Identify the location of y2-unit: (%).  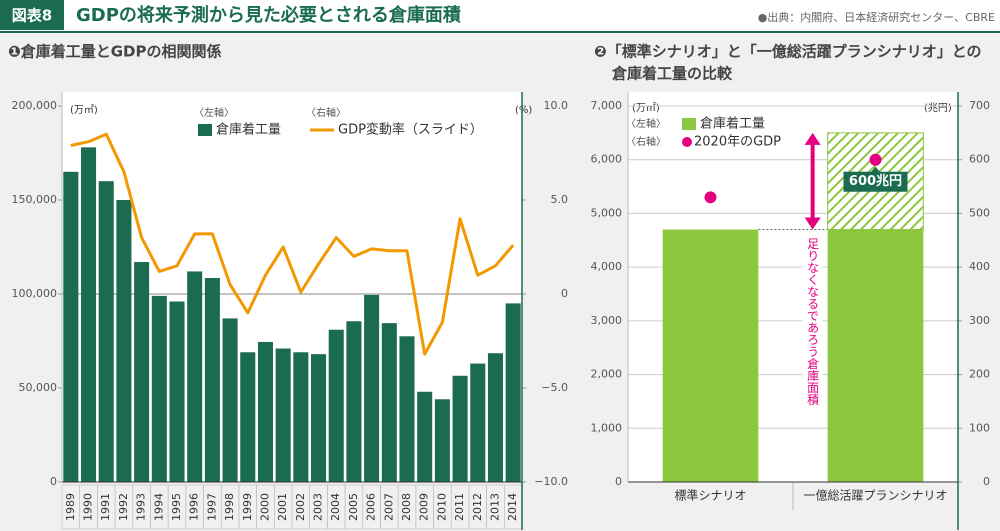
(523, 110).